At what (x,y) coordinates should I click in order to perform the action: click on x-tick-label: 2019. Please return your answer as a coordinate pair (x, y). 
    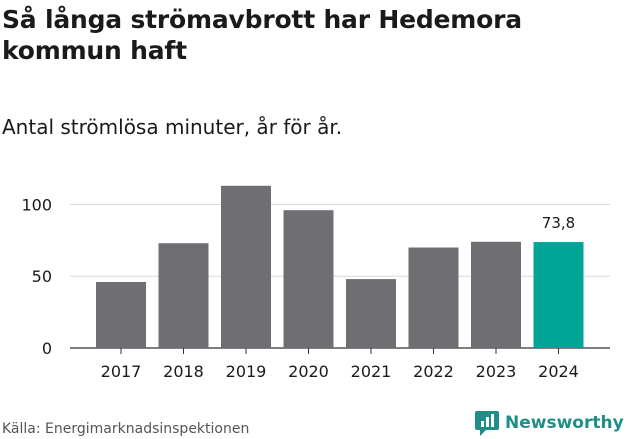
    Looking at the image, I should click on (246, 371).